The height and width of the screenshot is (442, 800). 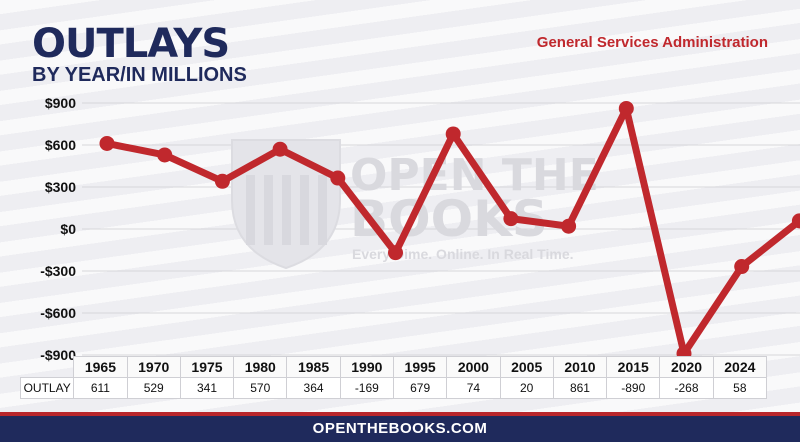 What do you see at coordinates (580, 388) in the screenshot?
I see `data-label: 861` at bounding box center [580, 388].